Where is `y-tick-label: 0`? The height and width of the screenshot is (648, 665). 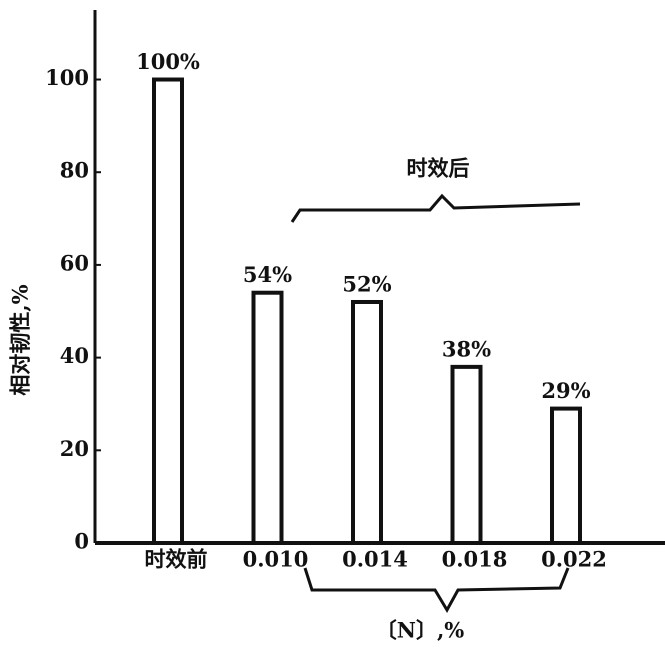 y-tick-label: 0 is located at coordinates (81, 541).